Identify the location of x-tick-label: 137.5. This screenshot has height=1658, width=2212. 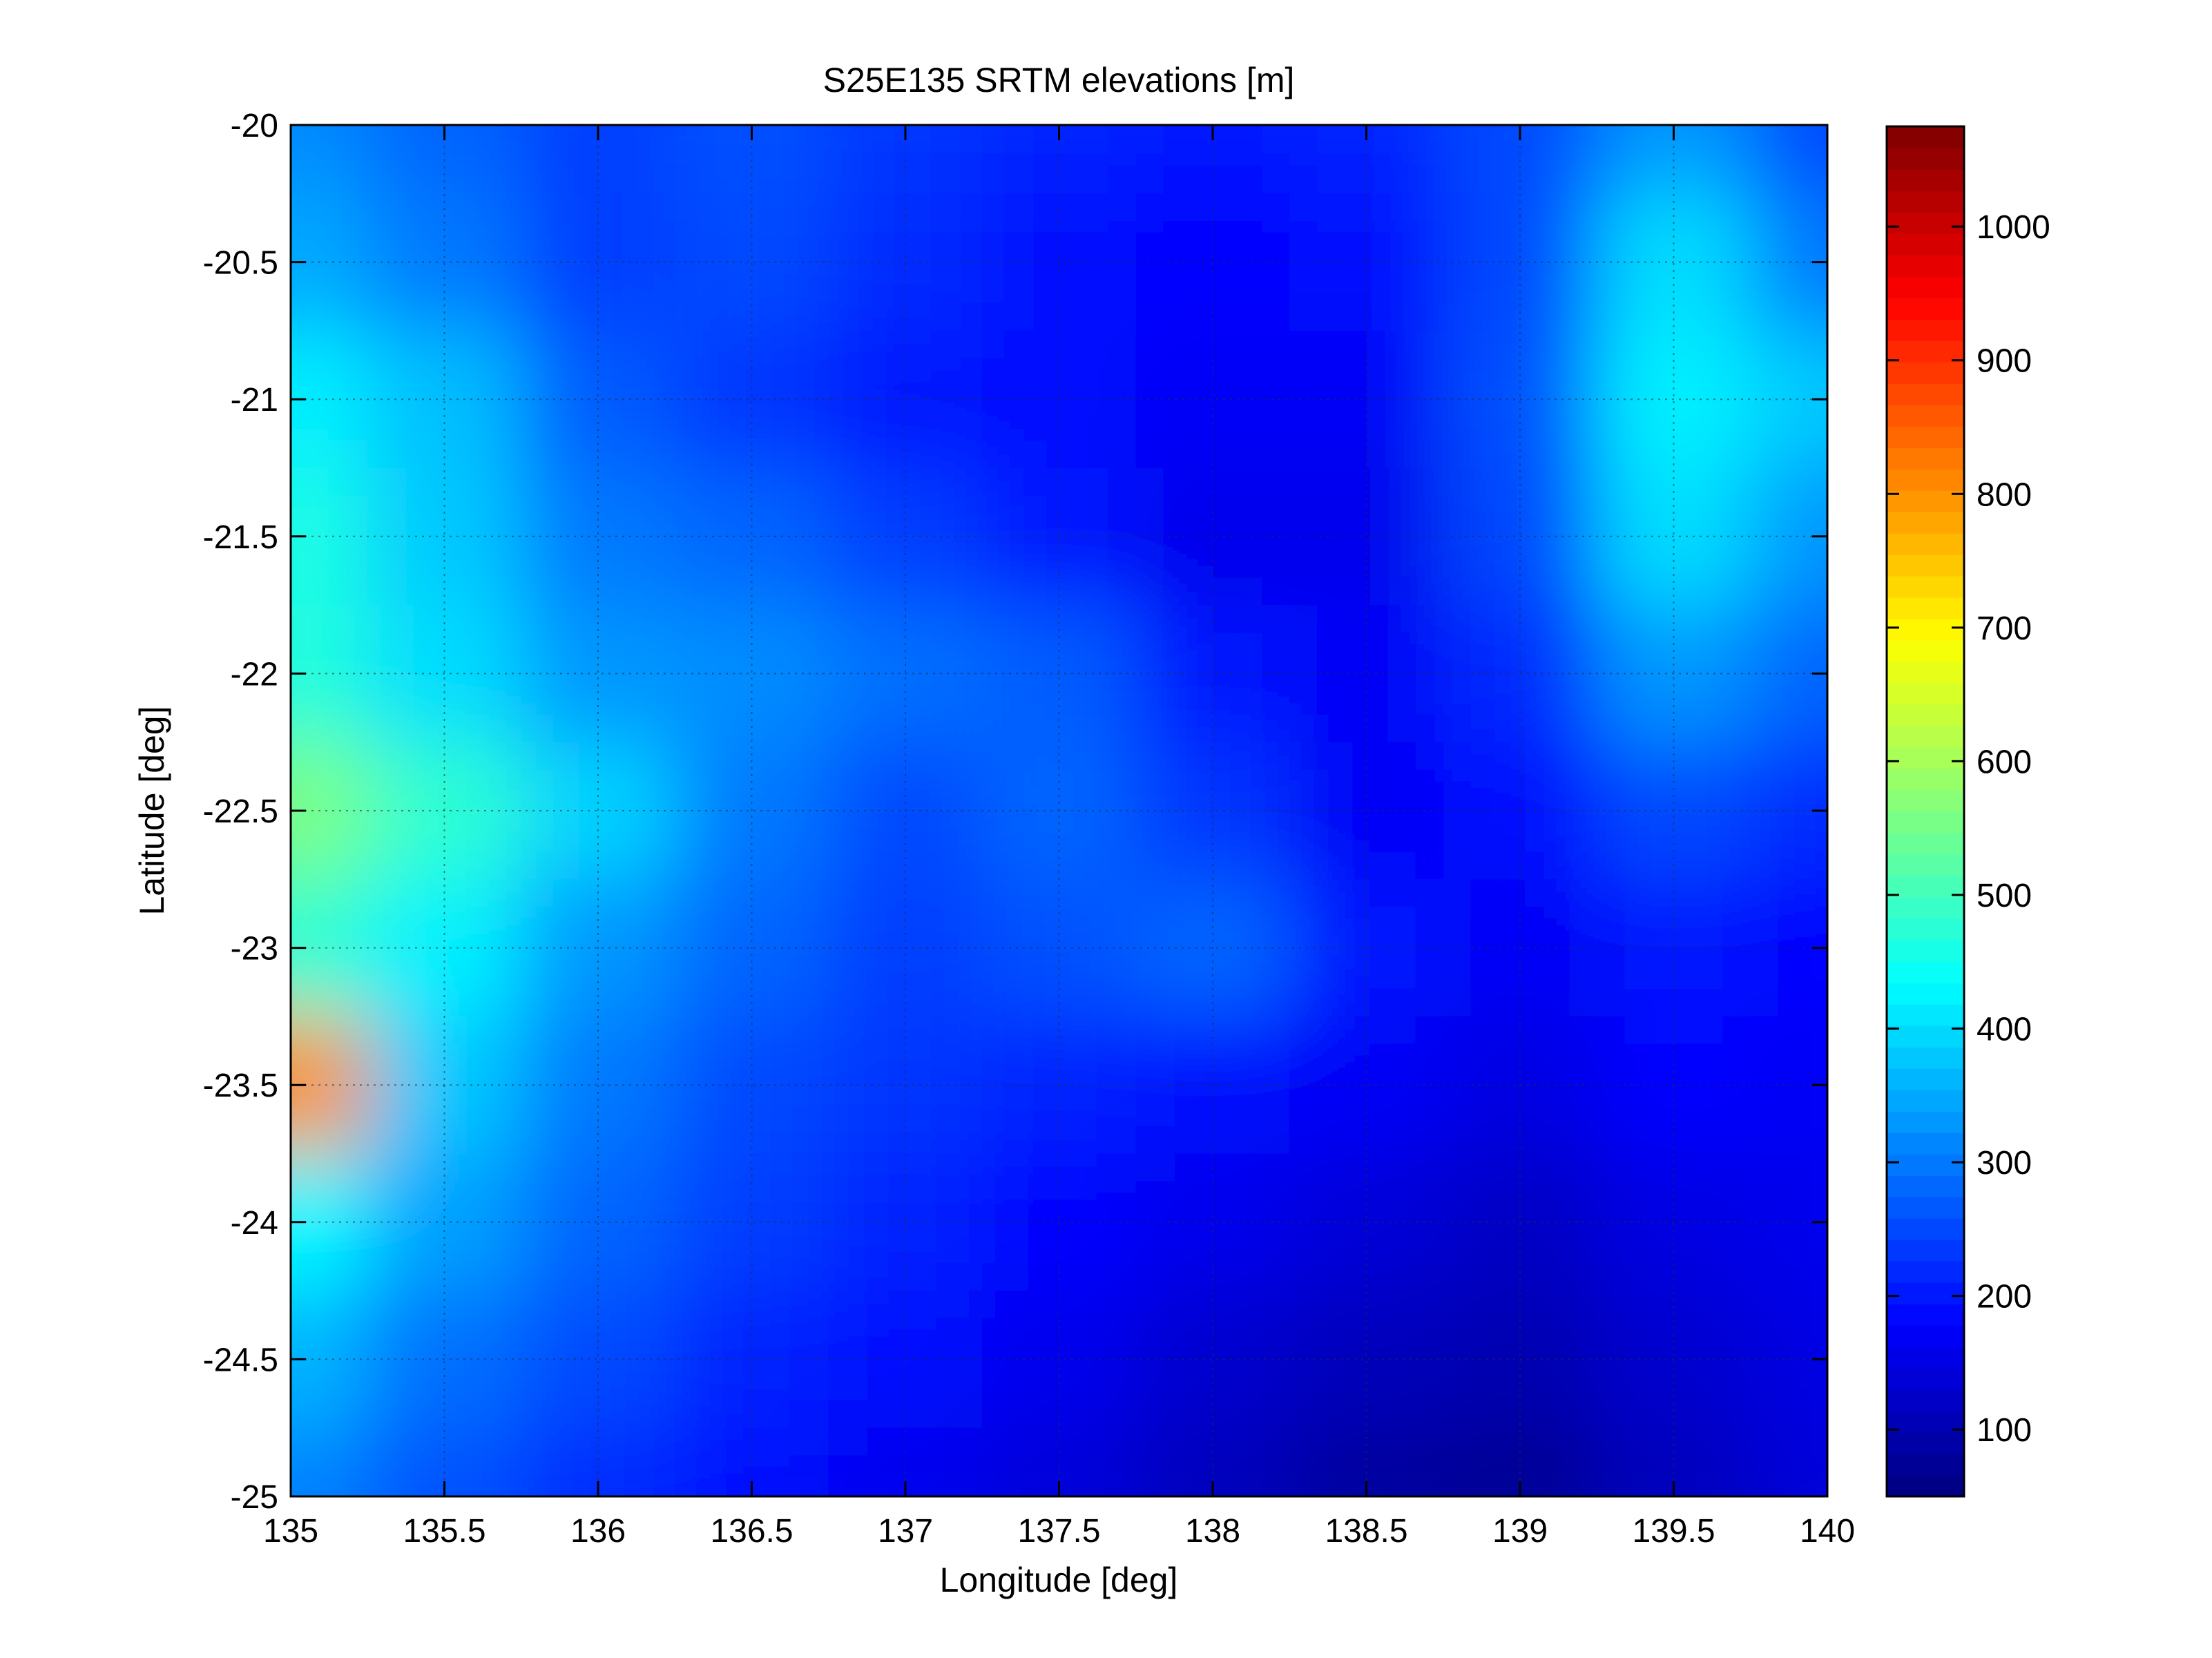
(1059, 1531).